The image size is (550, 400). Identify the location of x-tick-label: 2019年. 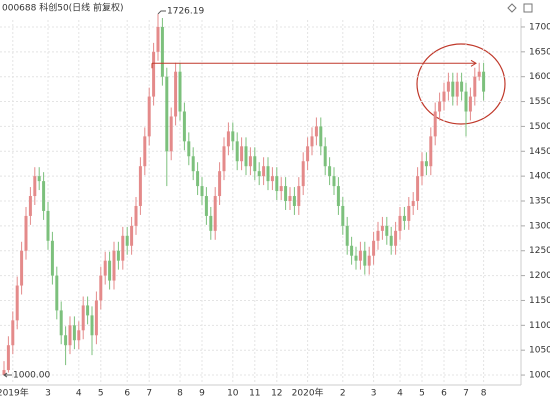
(14, 393).